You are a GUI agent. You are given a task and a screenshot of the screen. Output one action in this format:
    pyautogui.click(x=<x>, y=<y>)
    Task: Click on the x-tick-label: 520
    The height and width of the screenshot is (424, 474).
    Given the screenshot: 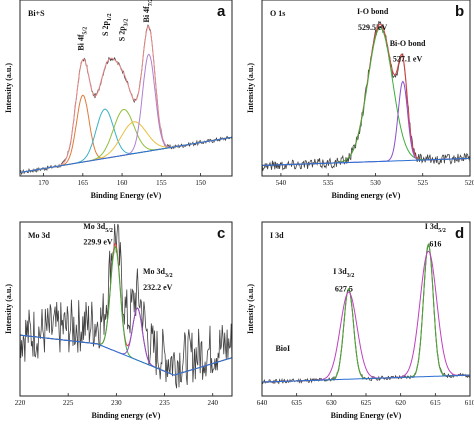 What is the action you would take?
    pyautogui.click(x=469, y=183)
    